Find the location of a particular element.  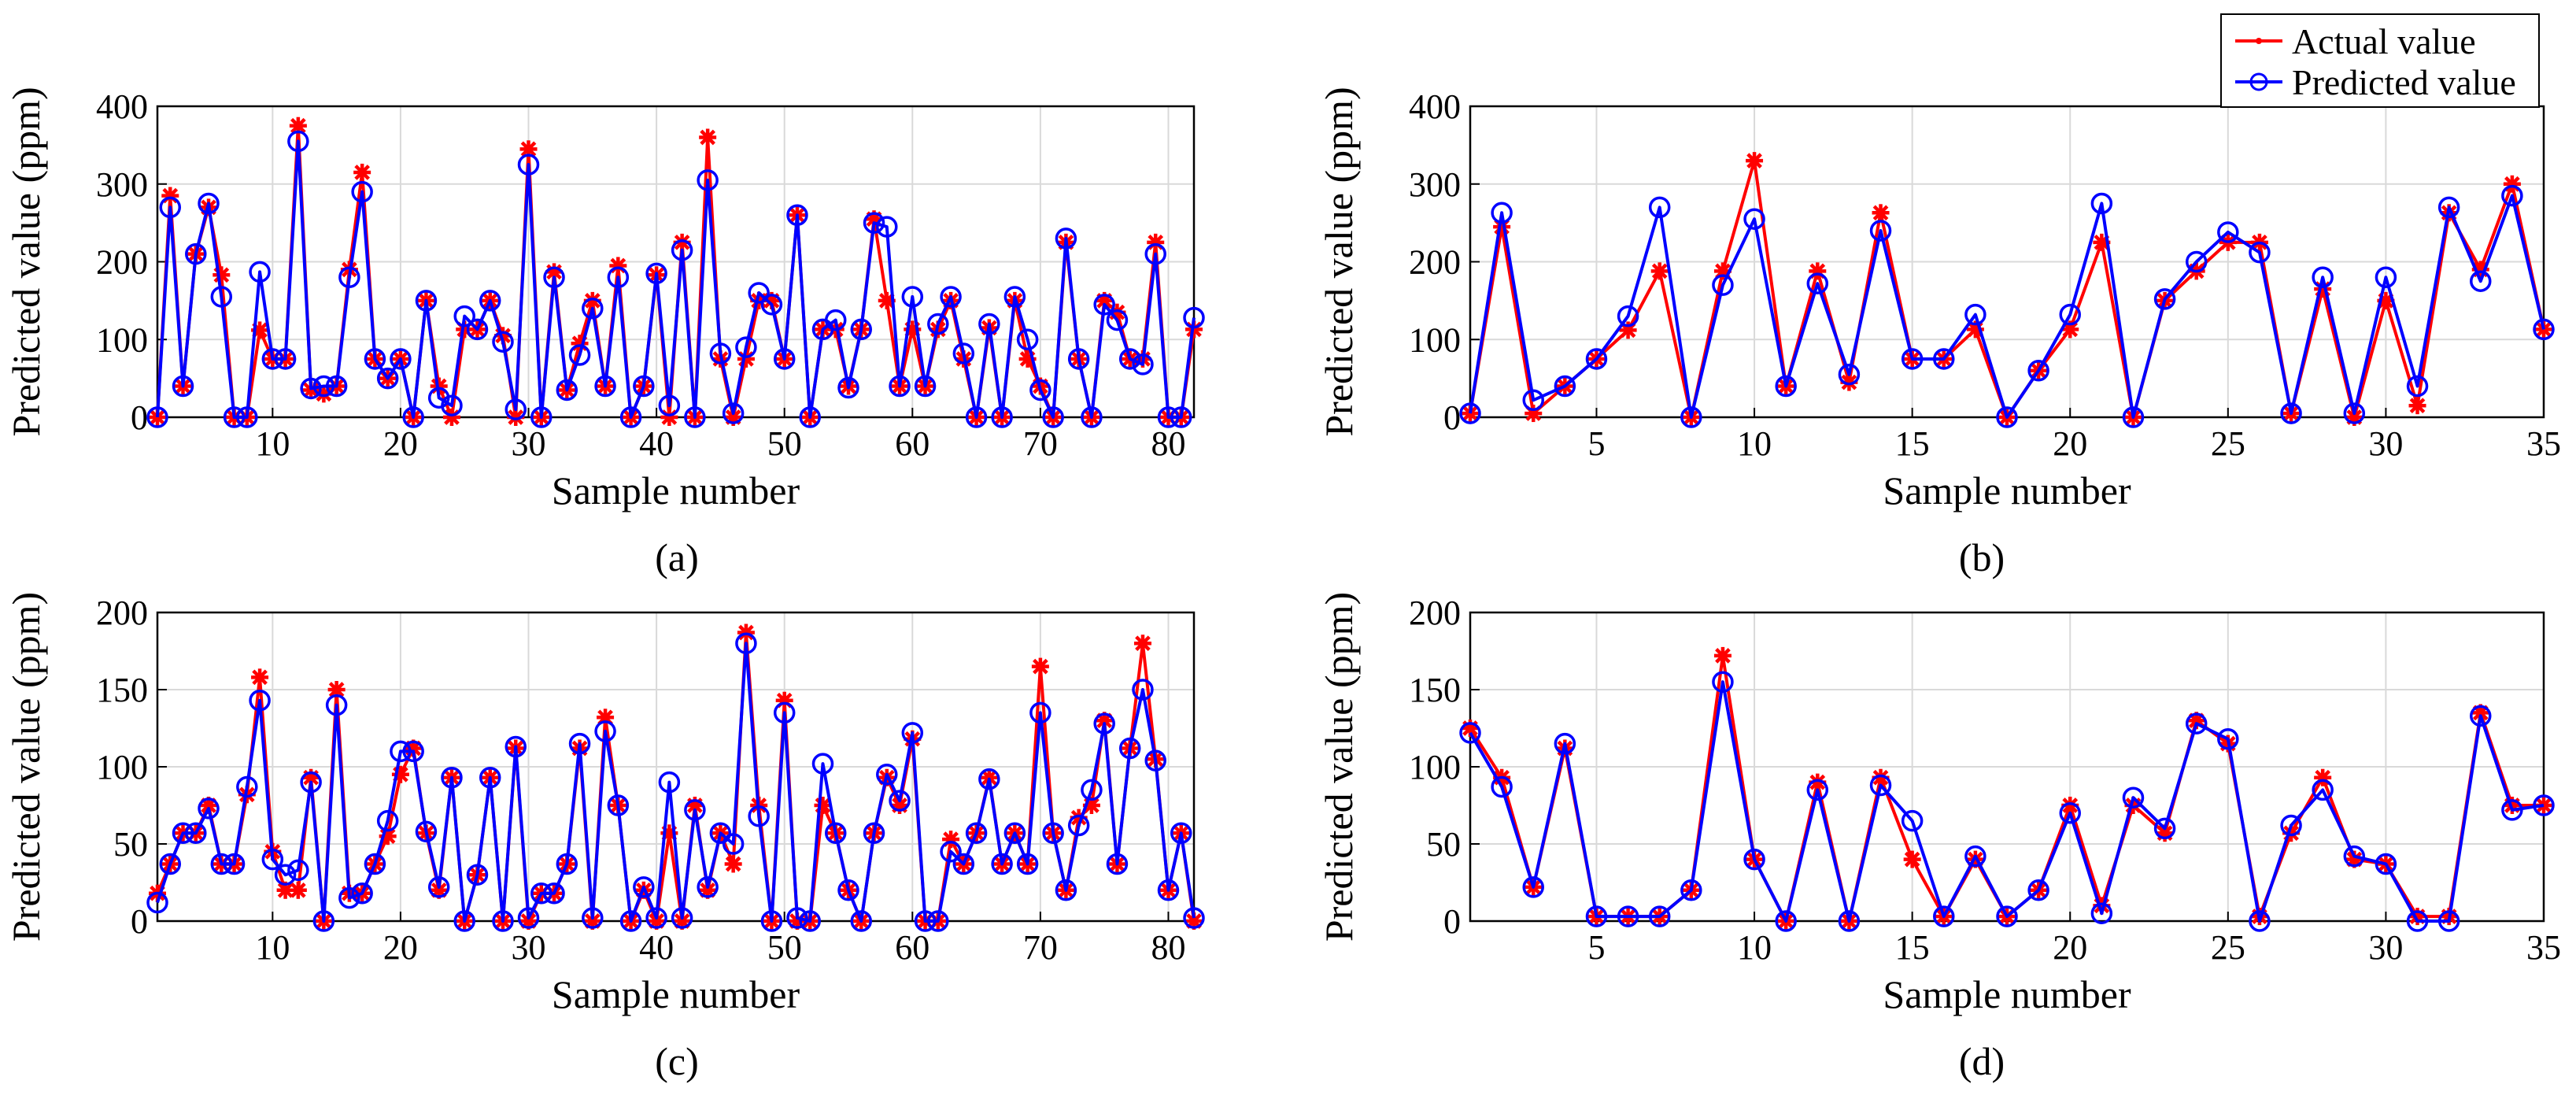

y-tick-label: 300 is located at coordinates (1435, 184).